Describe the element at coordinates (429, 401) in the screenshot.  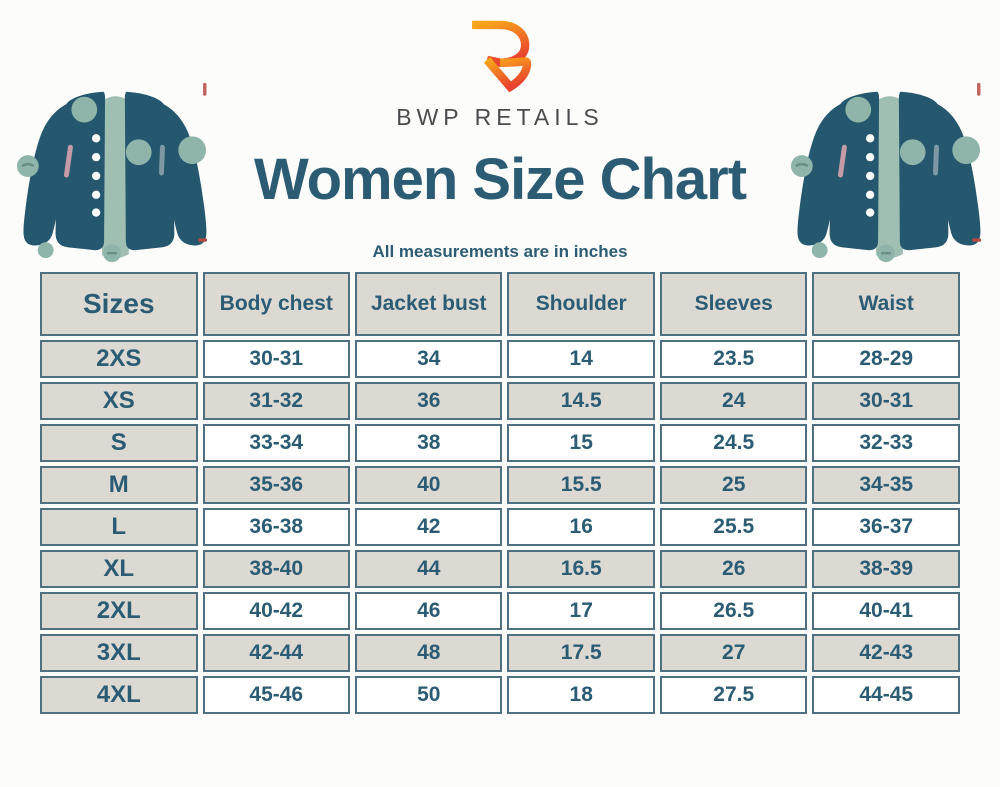
I see `jacket-bust-value: 36` at that location.